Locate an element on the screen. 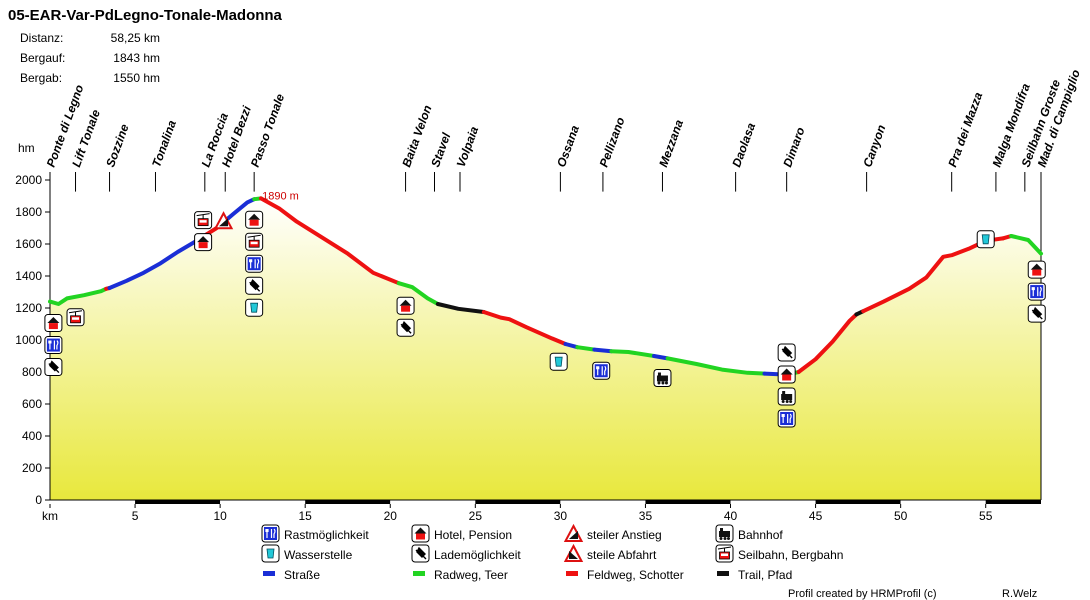 This screenshot has height=600, width=1090. legend-swatch-gravel is located at coordinates (572, 573).